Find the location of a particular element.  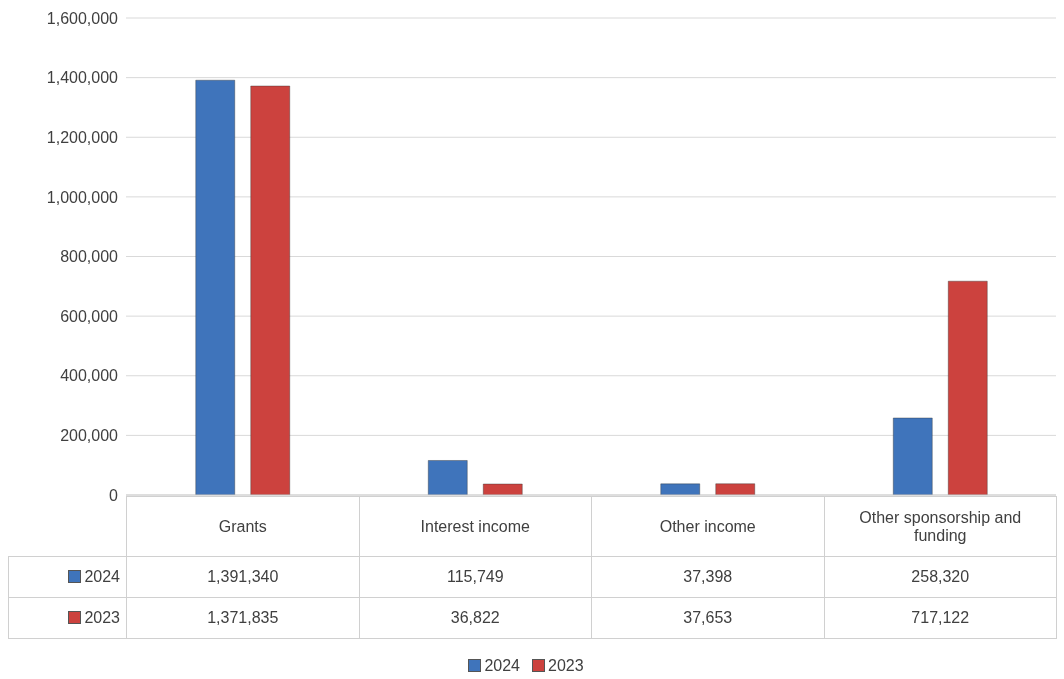

data-label: 37,653 is located at coordinates (707, 618).